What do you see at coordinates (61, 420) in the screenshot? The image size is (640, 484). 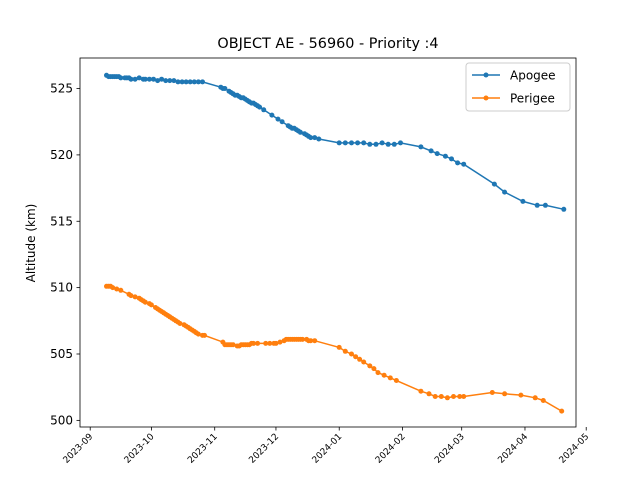 I see `y-tick-label: 500` at bounding box center [61, 420].